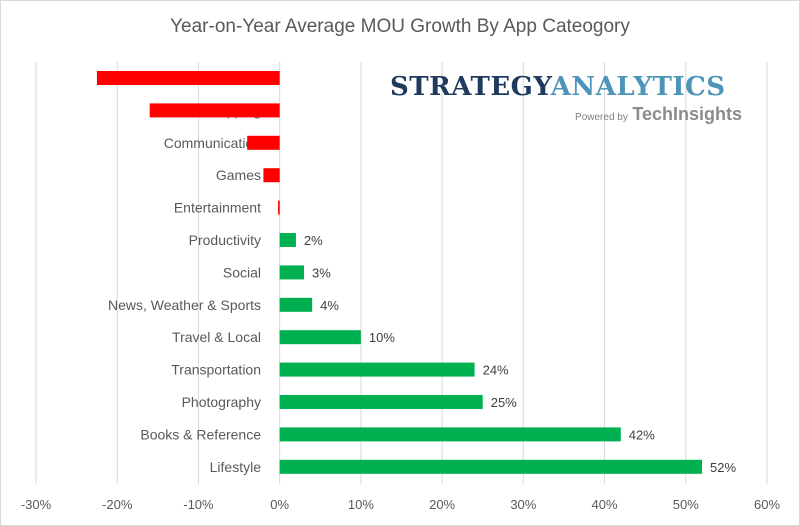 The width and height of the screenshot is (800, 526). I want to click on category-label: Travel & Local, so click(216, 337).